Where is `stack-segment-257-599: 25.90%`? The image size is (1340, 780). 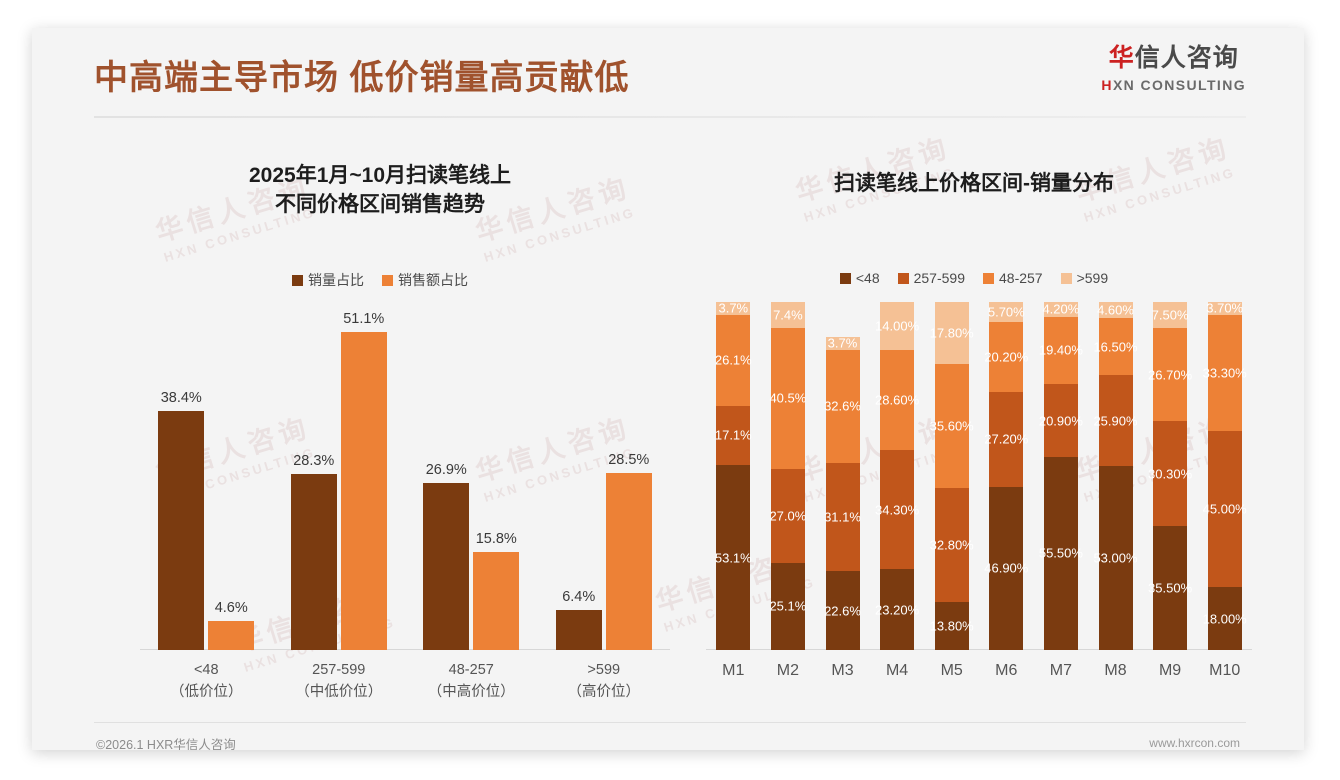 stack-segment-257-599: 25.90% is located at coordinates (1115, 420).